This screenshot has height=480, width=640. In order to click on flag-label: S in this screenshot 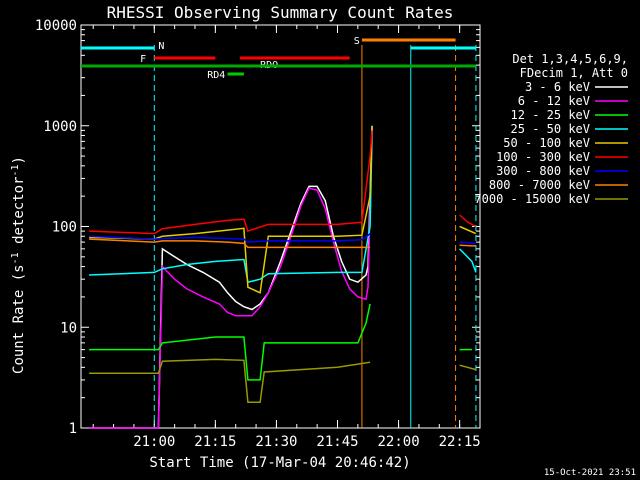, I will do `click(357, 41)`.